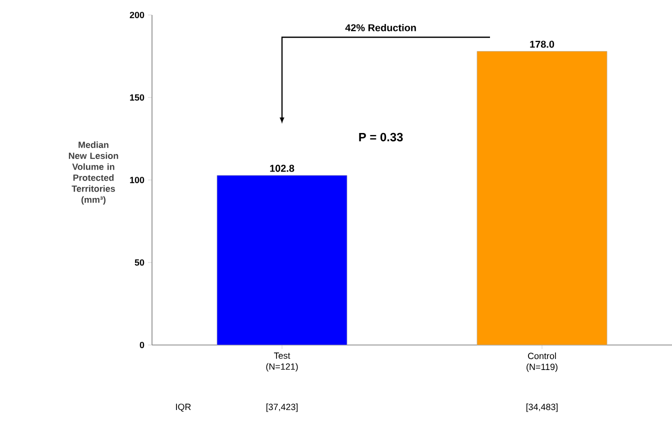 The height and width of the screenshot is (428, 672). I want to click on text: [37,423], so click(282, 408).